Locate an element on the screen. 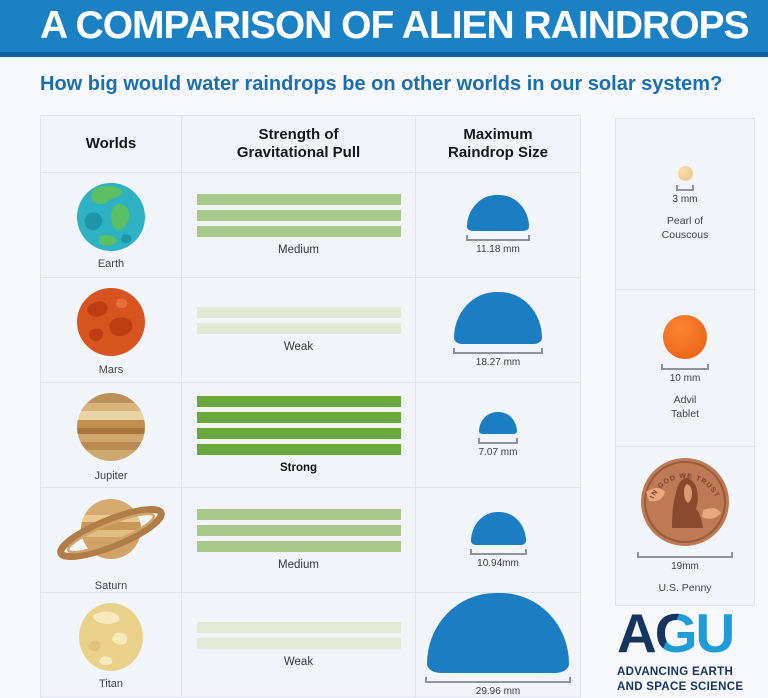 Image resolution: width=768 pixels, height=698 pixels. table-row-mars-world: Mars is located at coordinates (111, 330).